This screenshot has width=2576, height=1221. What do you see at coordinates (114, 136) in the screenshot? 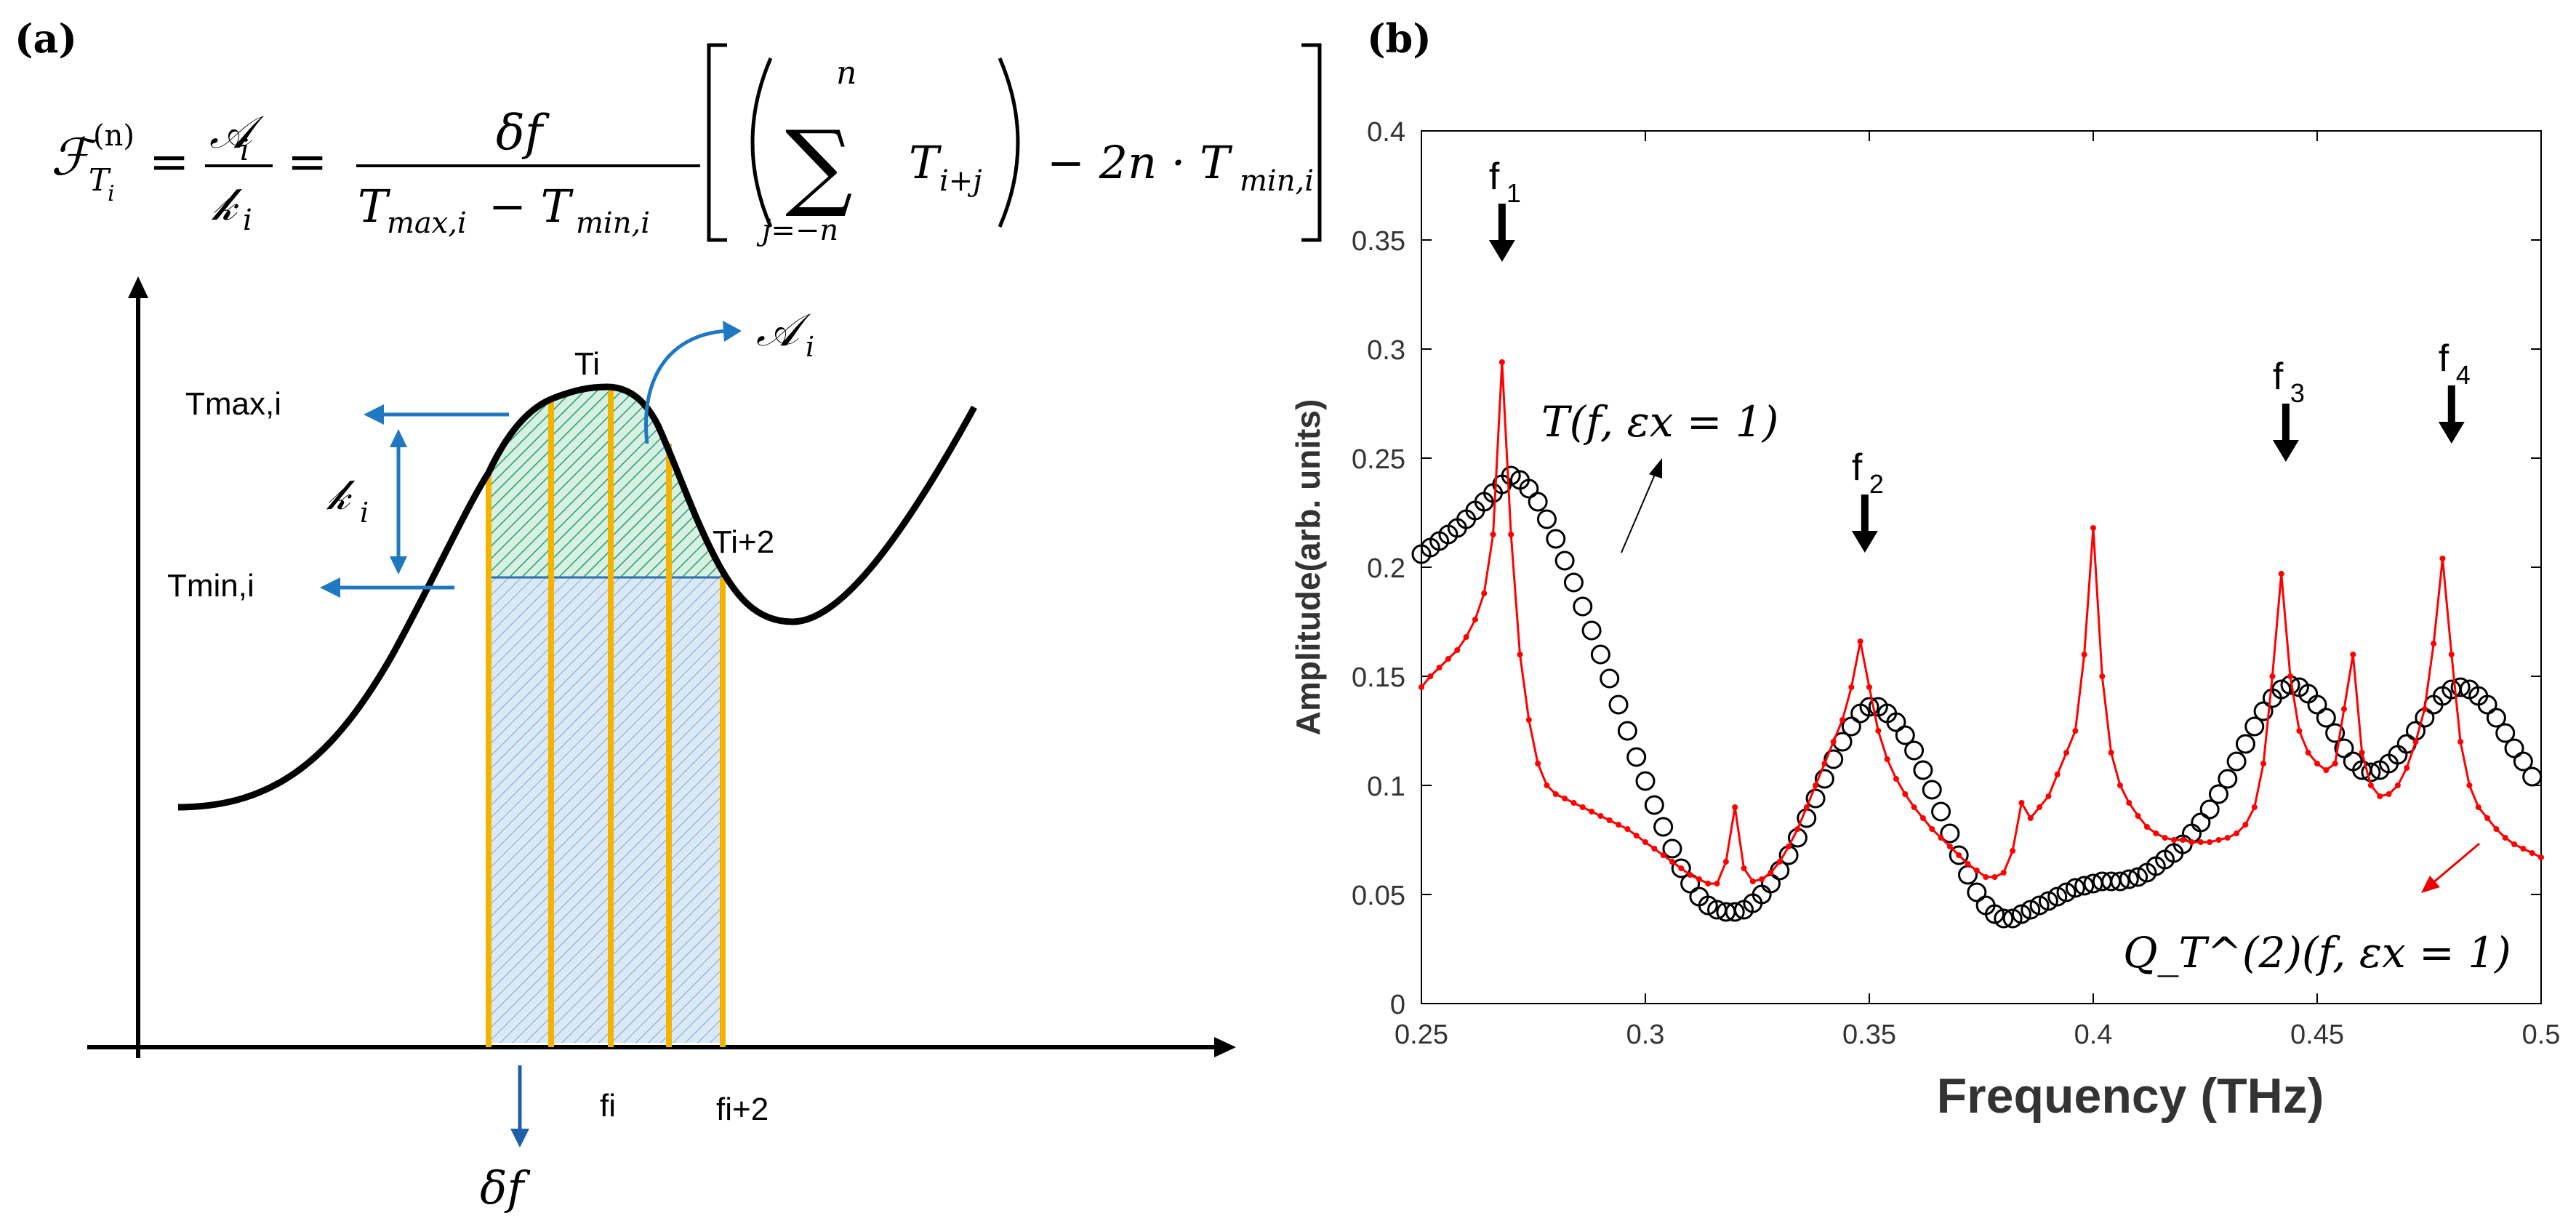
I see `formula-lhs-sup: (n)` at bounding box center [114, 136].